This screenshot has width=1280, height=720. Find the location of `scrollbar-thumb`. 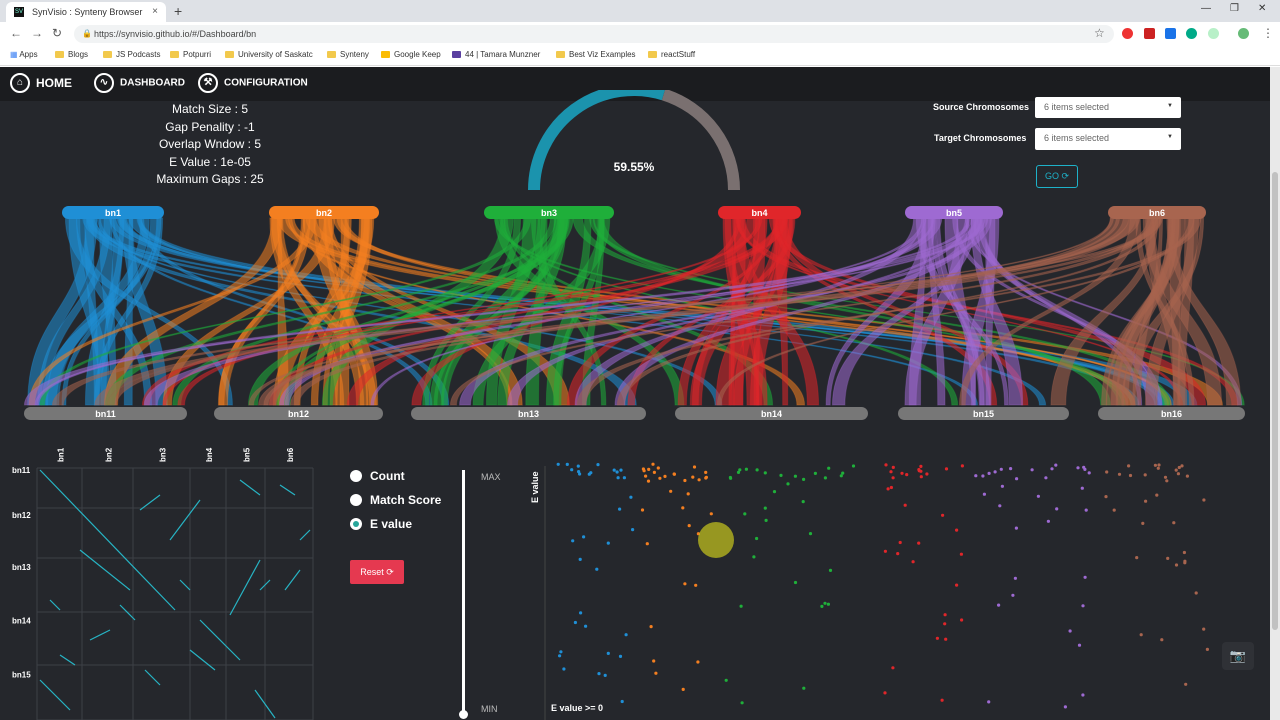

scrollbar-thumb is located at coordinates (1275, 401).